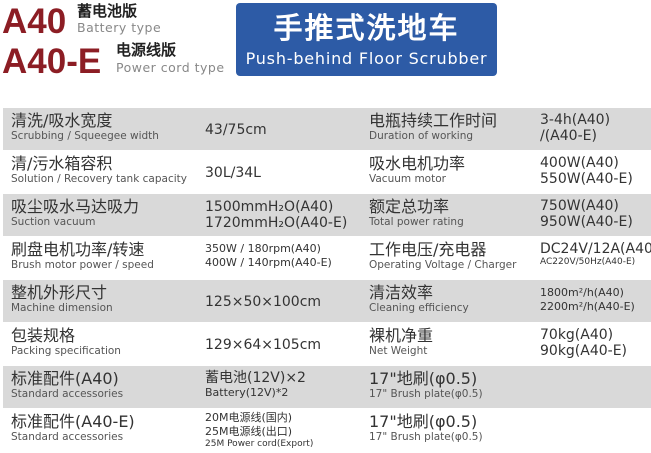  I want to click on left-label: 包装规格 Packing specification, so click(66, 344).